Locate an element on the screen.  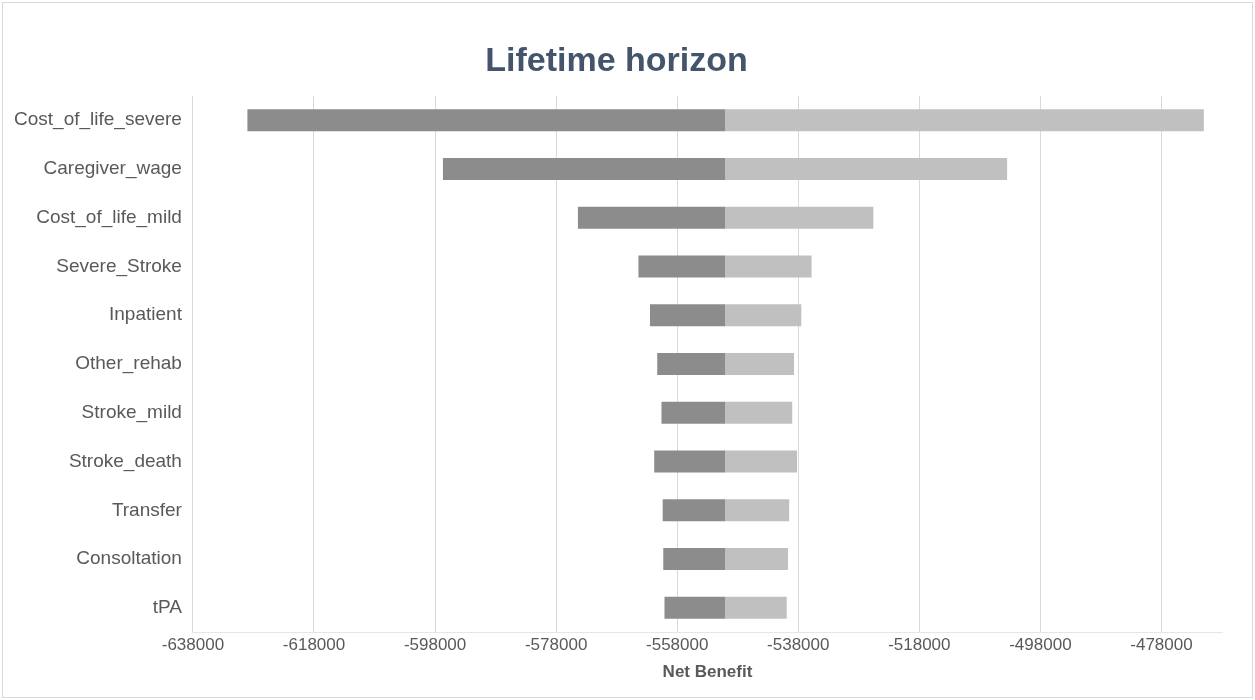
y-tick-label: tPA is located at coordinates (167, 607).